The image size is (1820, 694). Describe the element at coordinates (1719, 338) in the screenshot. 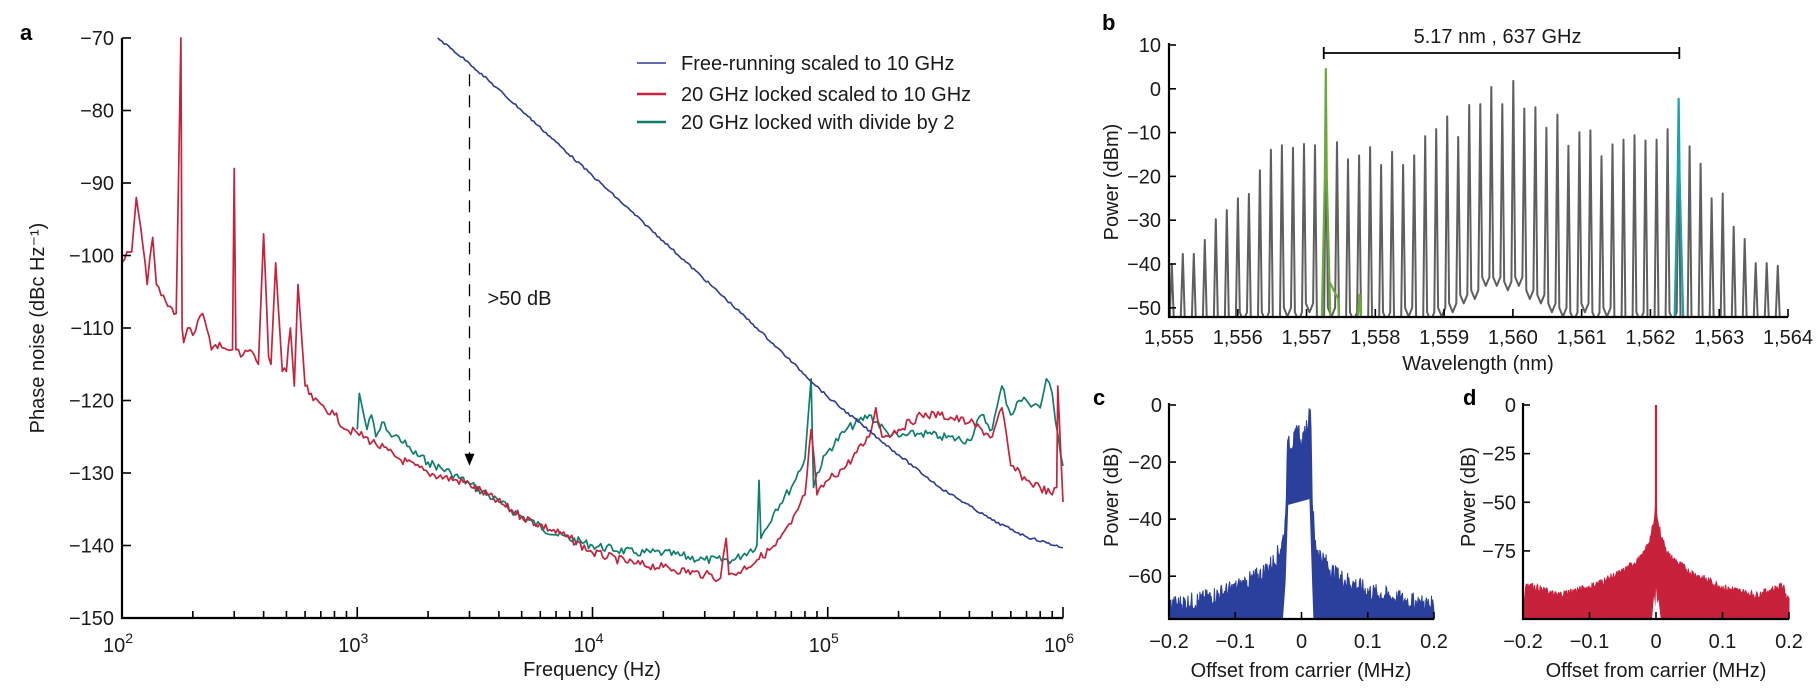

I see `x-tick-label: 1,563` at that location.